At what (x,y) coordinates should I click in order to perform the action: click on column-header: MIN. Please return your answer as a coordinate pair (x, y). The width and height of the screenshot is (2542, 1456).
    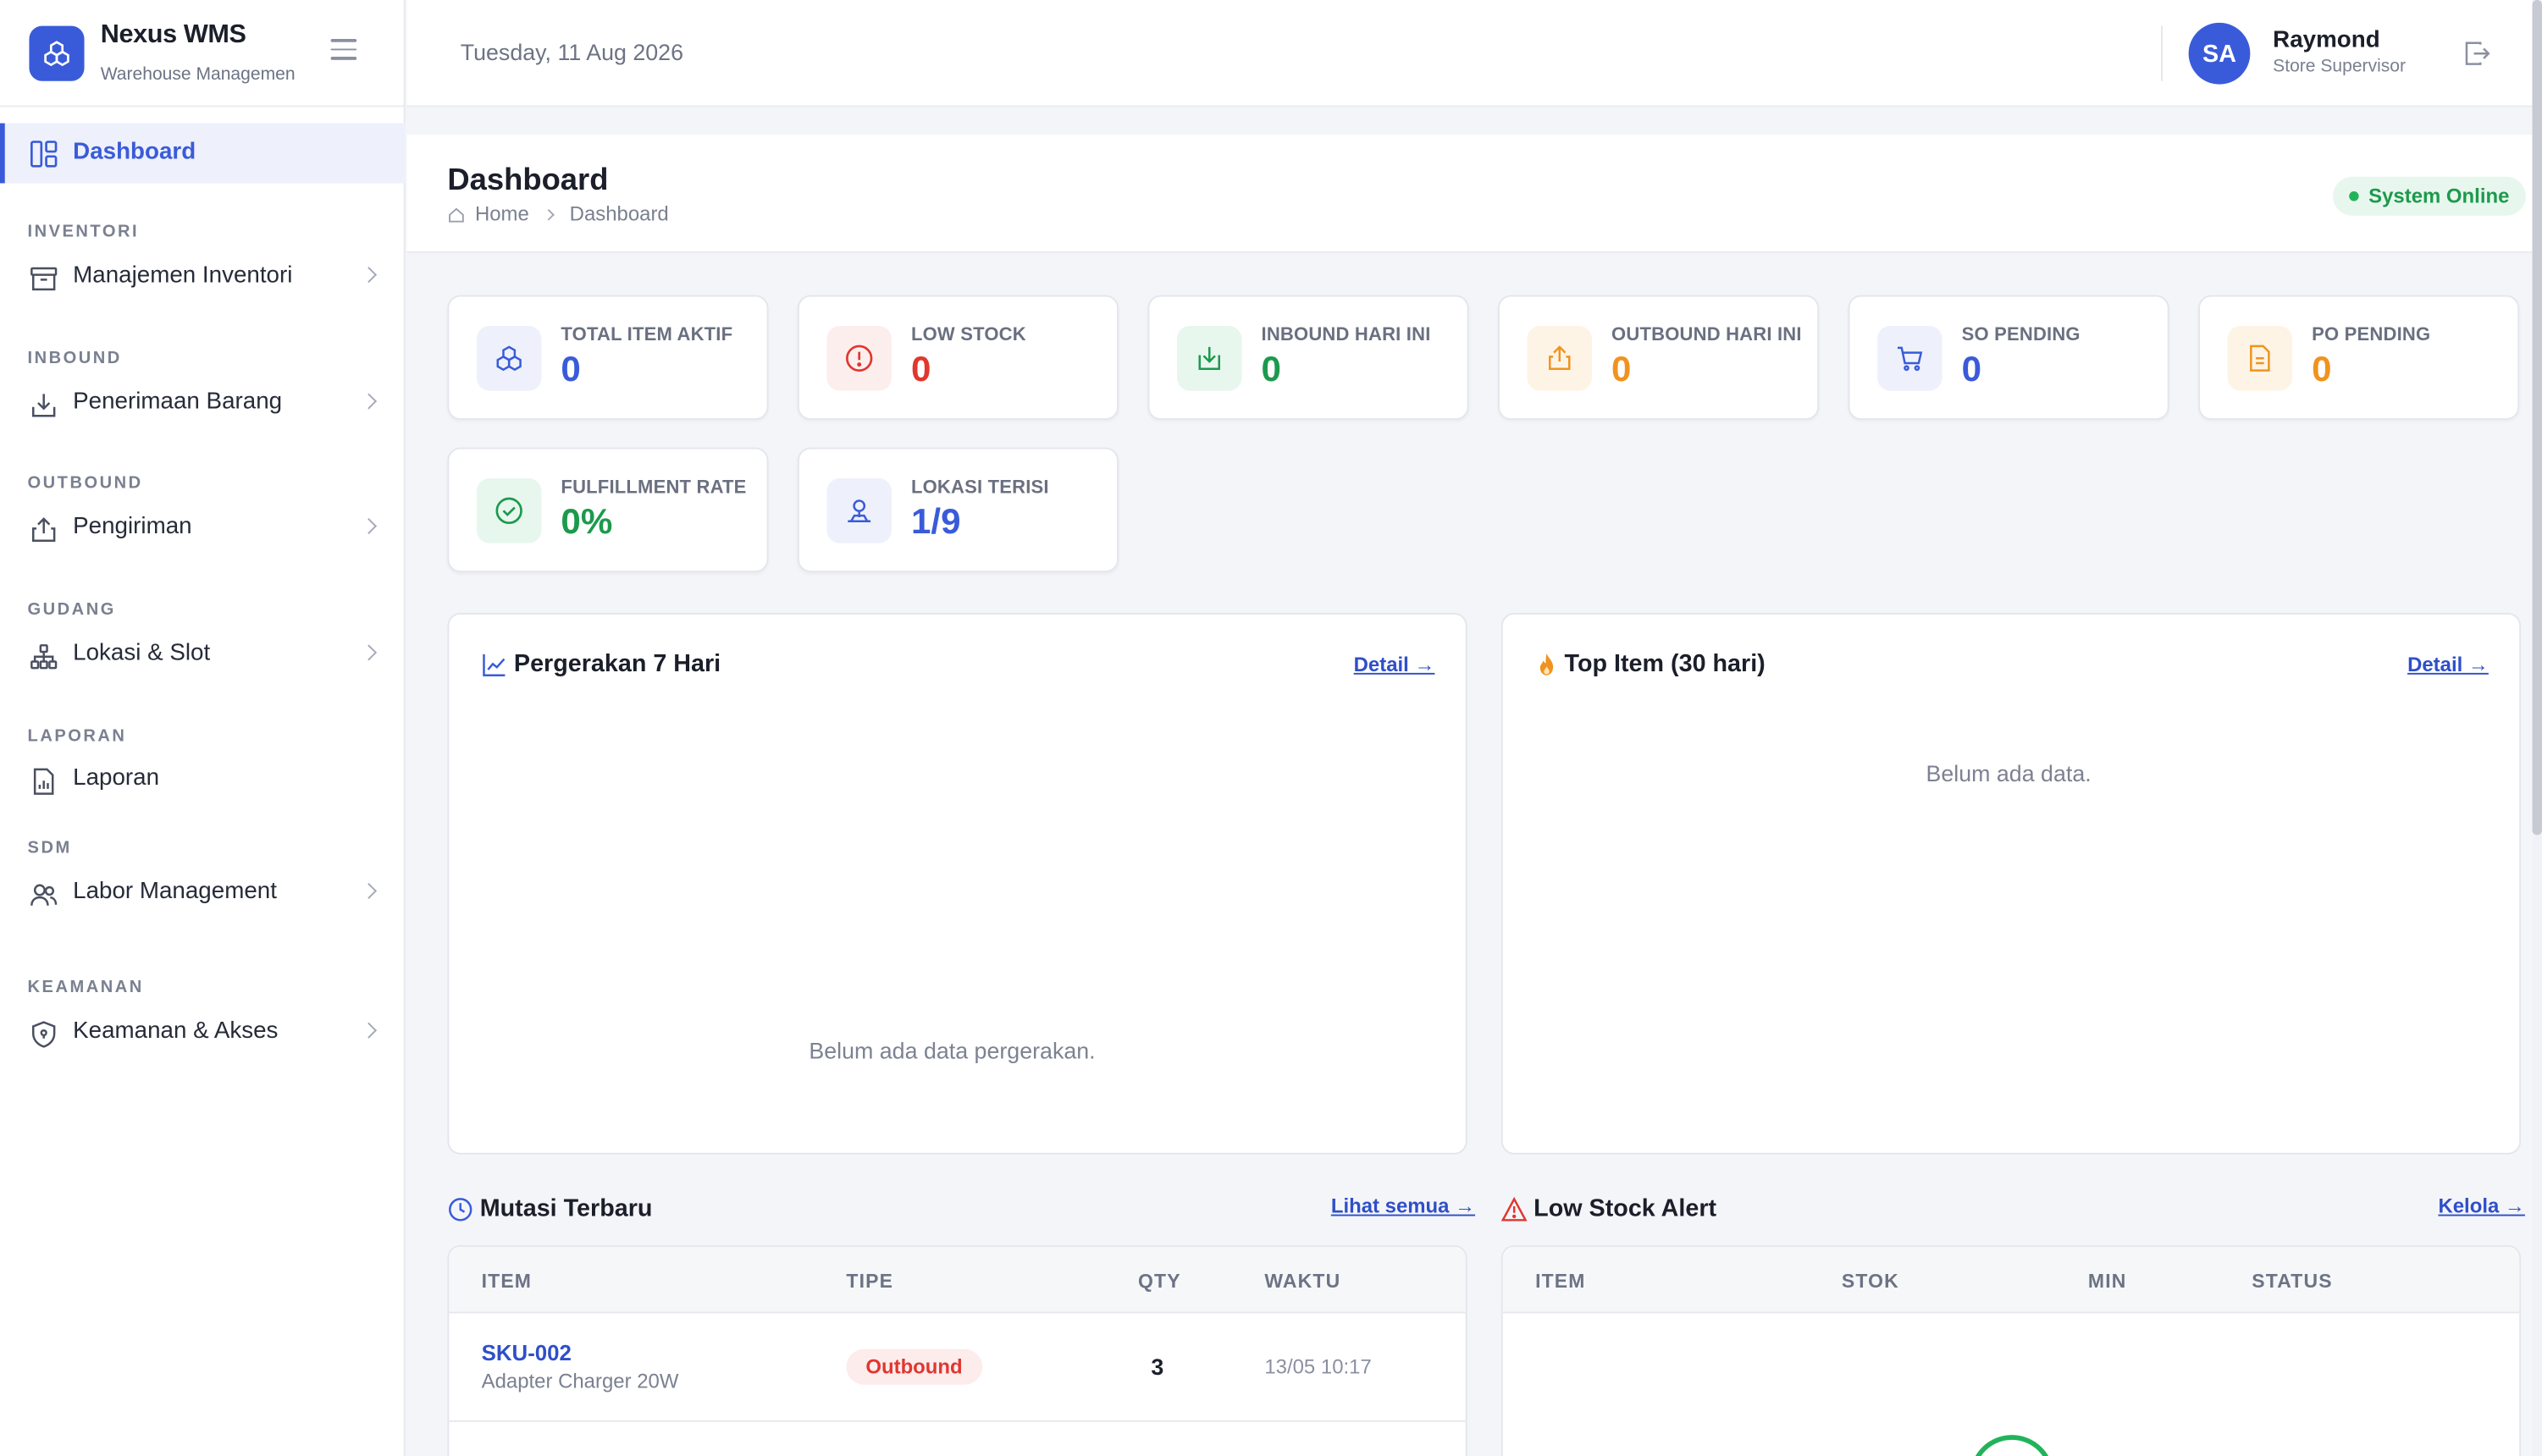
    Looking at the image, I should click on (2107, 1281).